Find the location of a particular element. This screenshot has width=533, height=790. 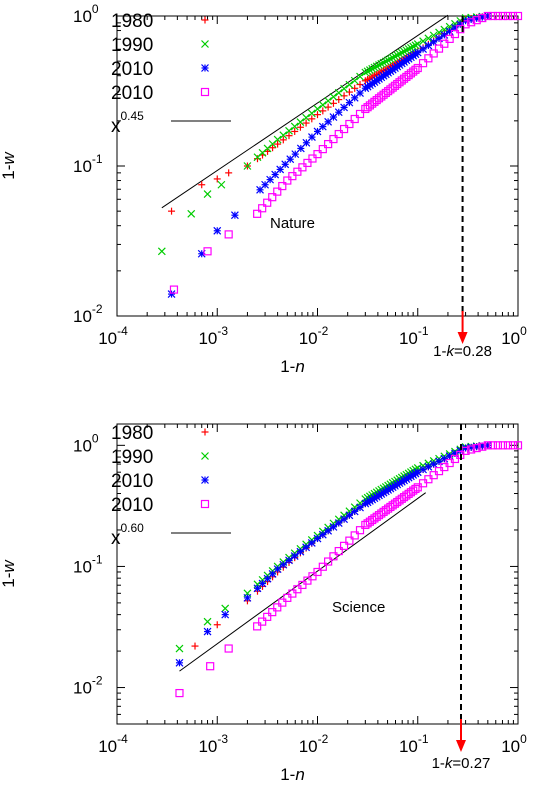

x-tick-label: 10⁻³ is located at coordinates (213, 744).